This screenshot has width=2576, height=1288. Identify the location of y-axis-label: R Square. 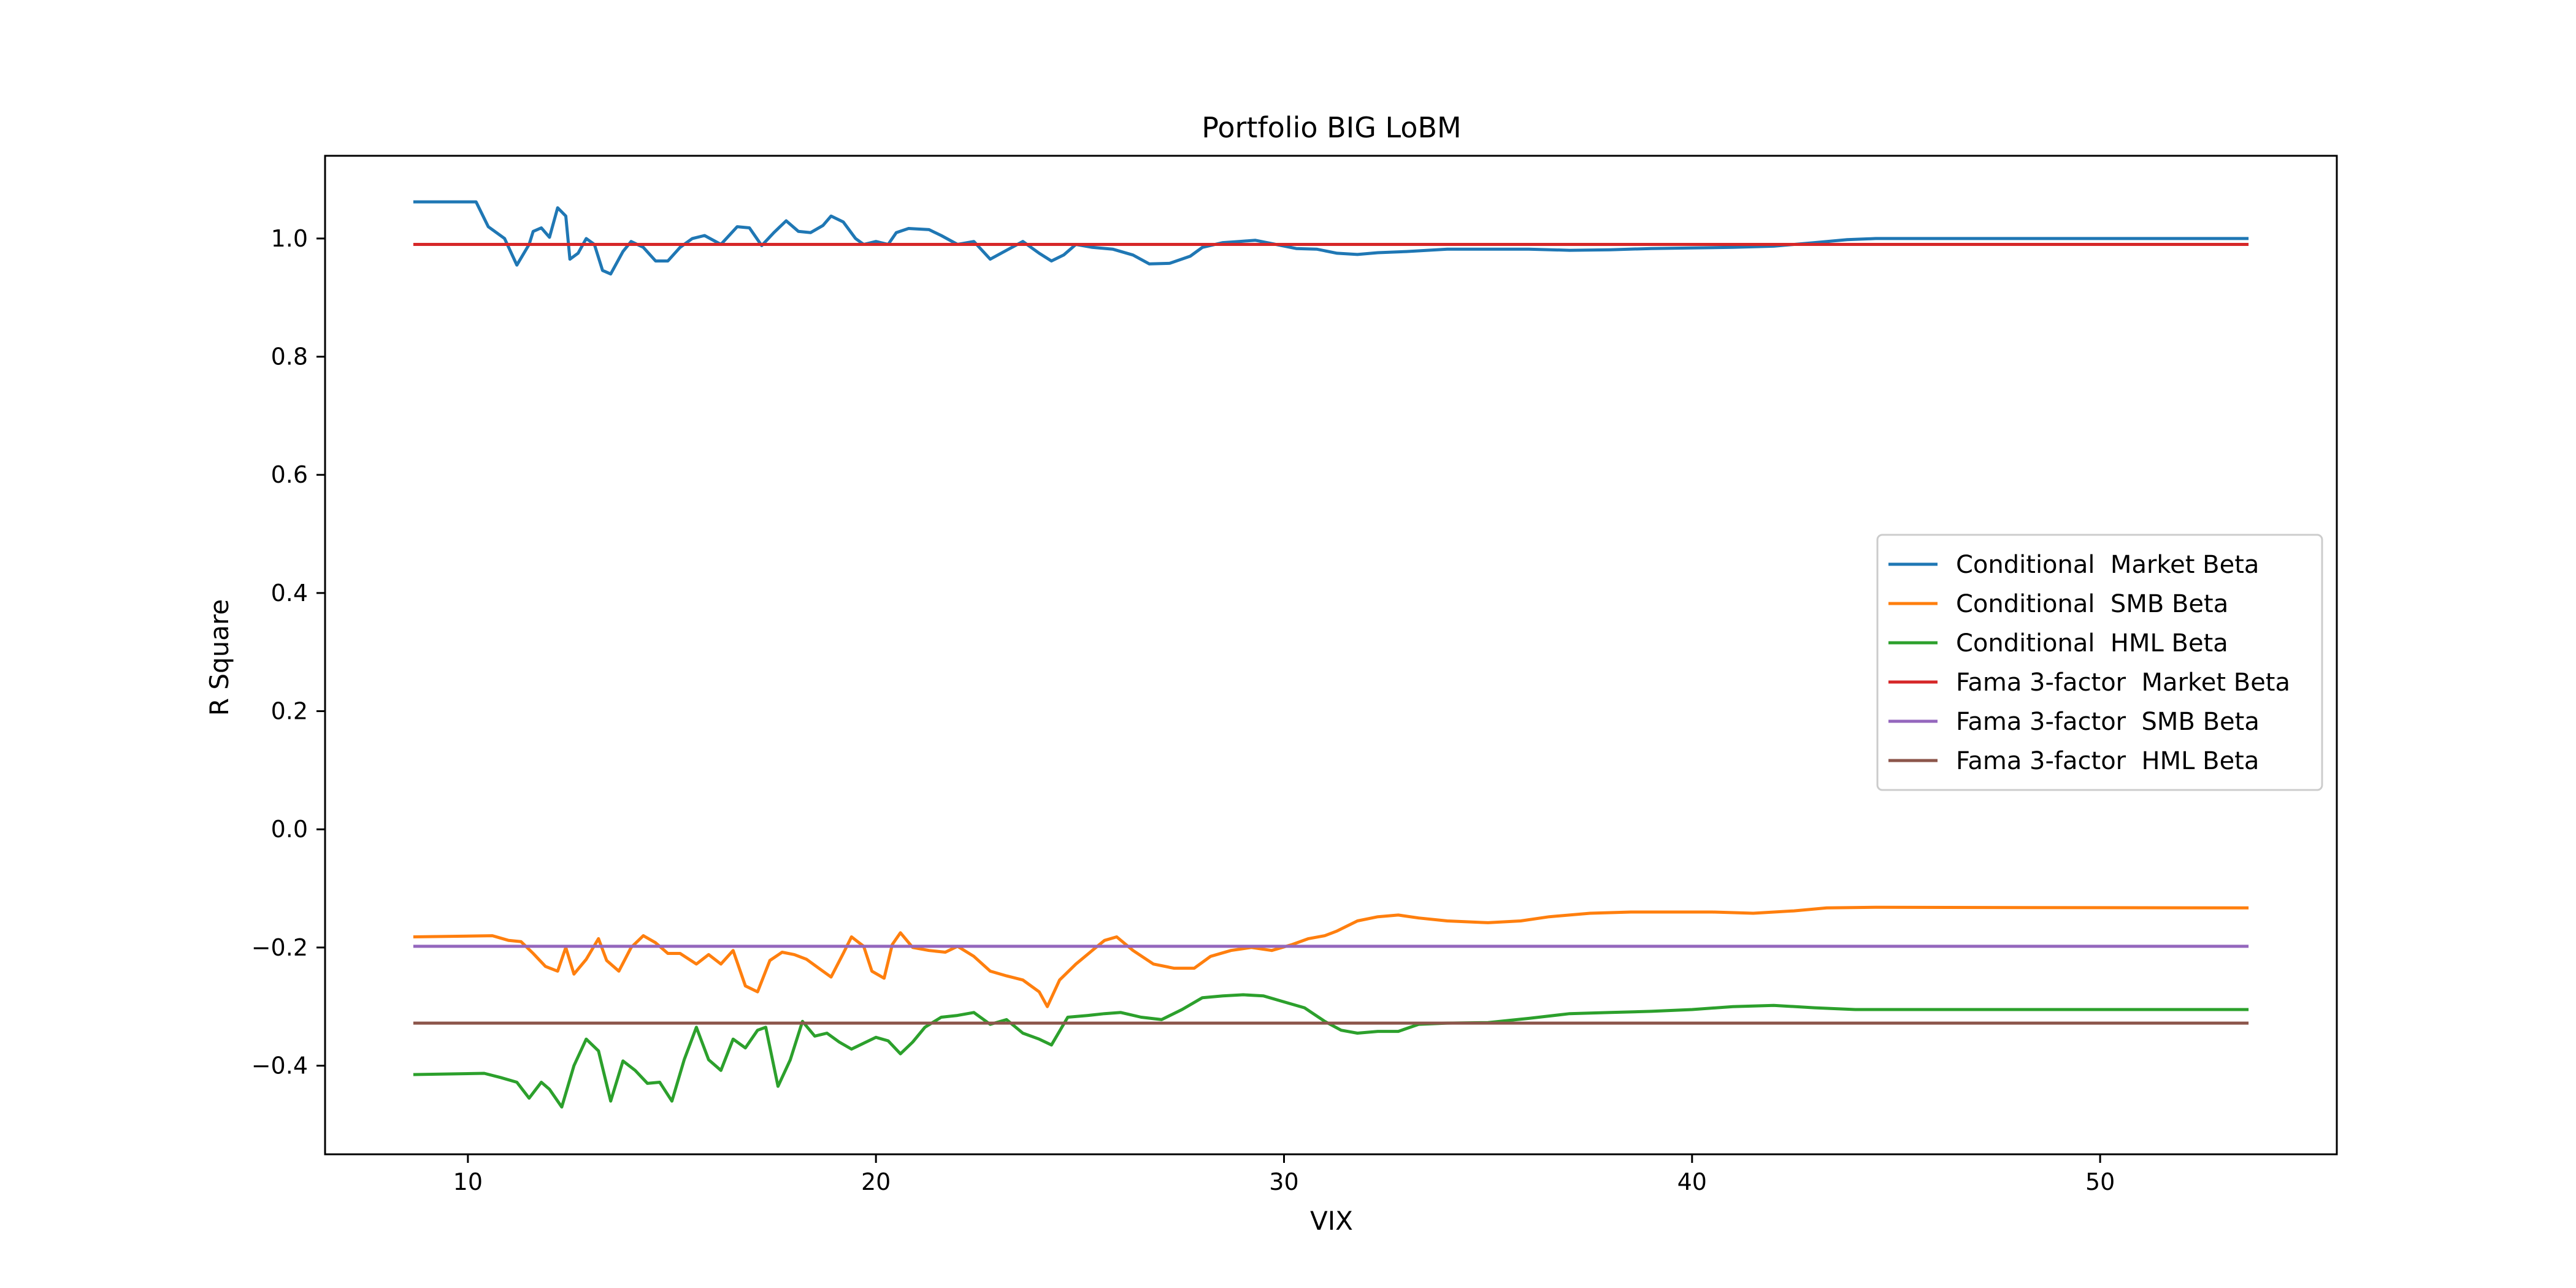
(219, 657).